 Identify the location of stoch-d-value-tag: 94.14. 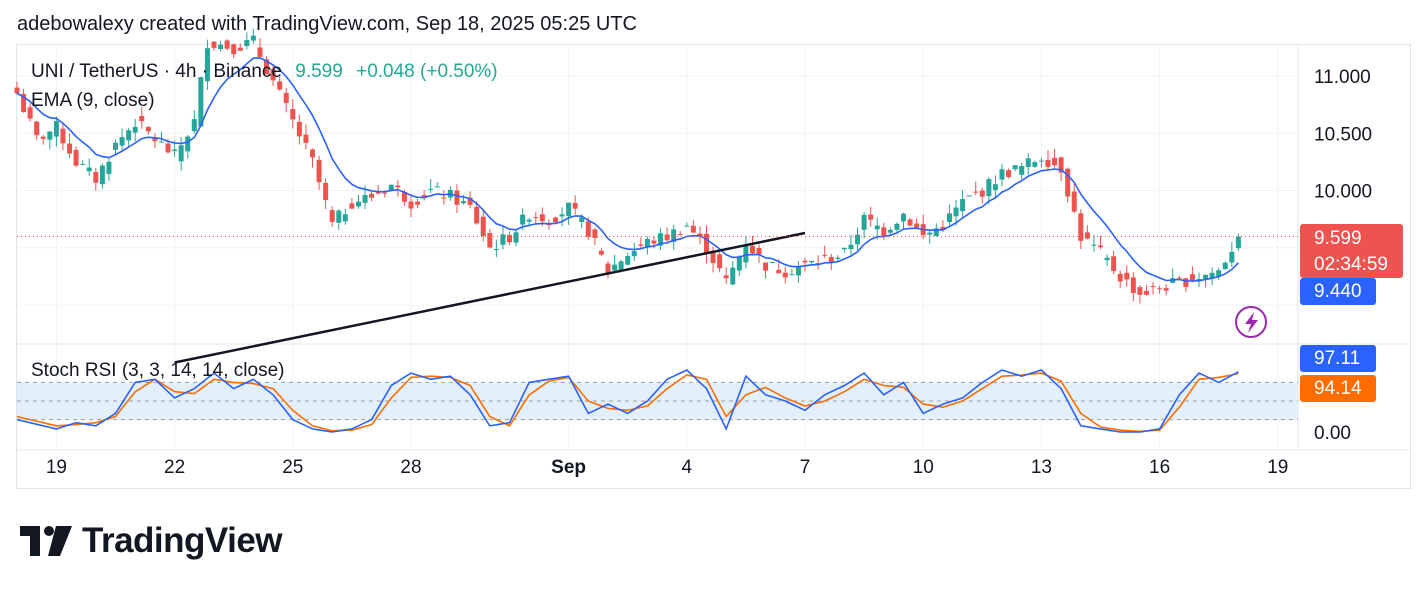
(1338, 388).